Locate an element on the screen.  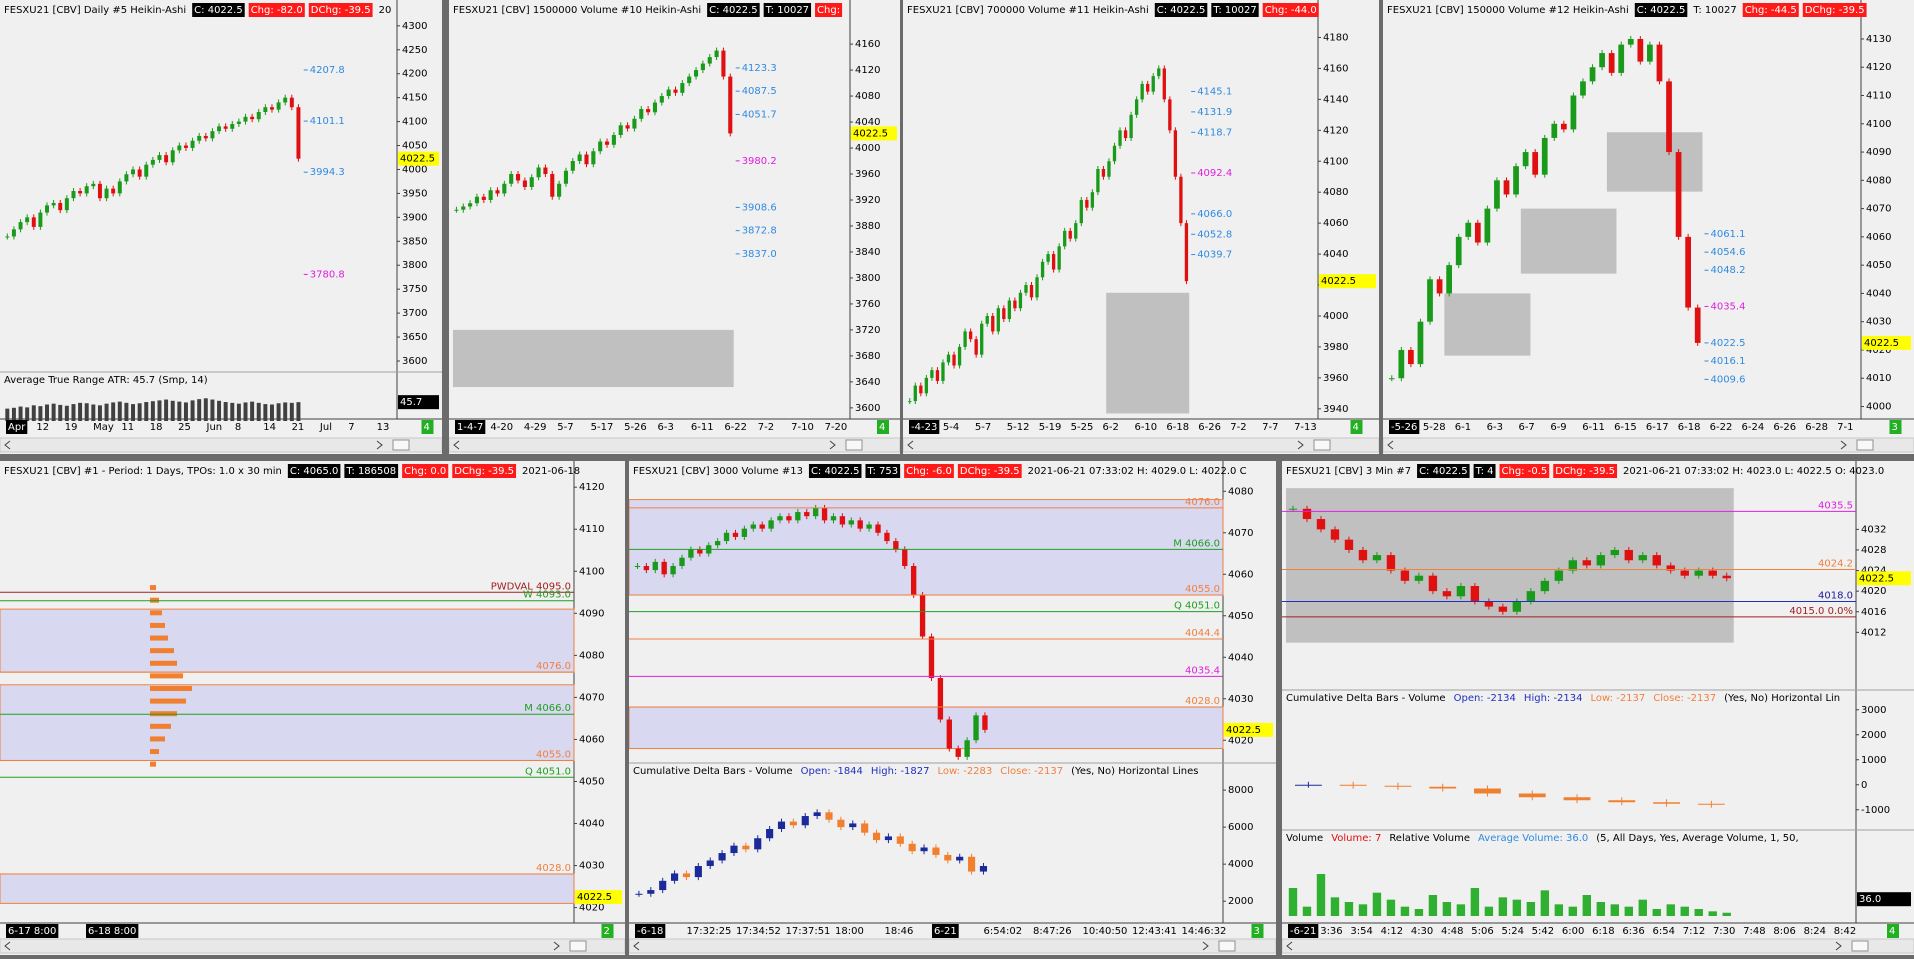
x-tick-label: 5-17 is located at coordinates (602, 427).